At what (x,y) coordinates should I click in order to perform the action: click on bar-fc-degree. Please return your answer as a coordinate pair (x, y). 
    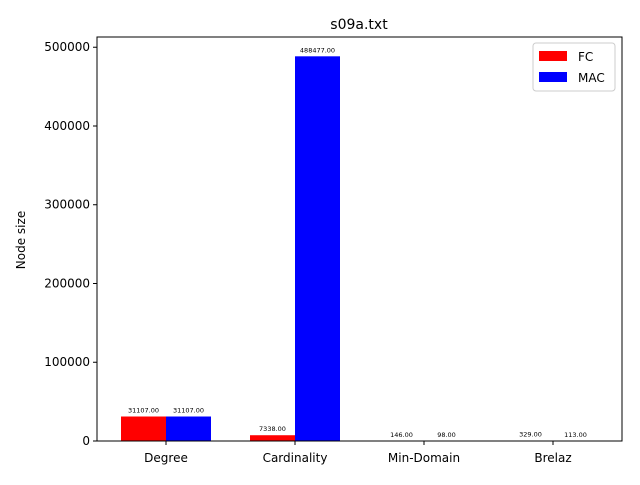
    Looking at the image, I should click on (143, 429).